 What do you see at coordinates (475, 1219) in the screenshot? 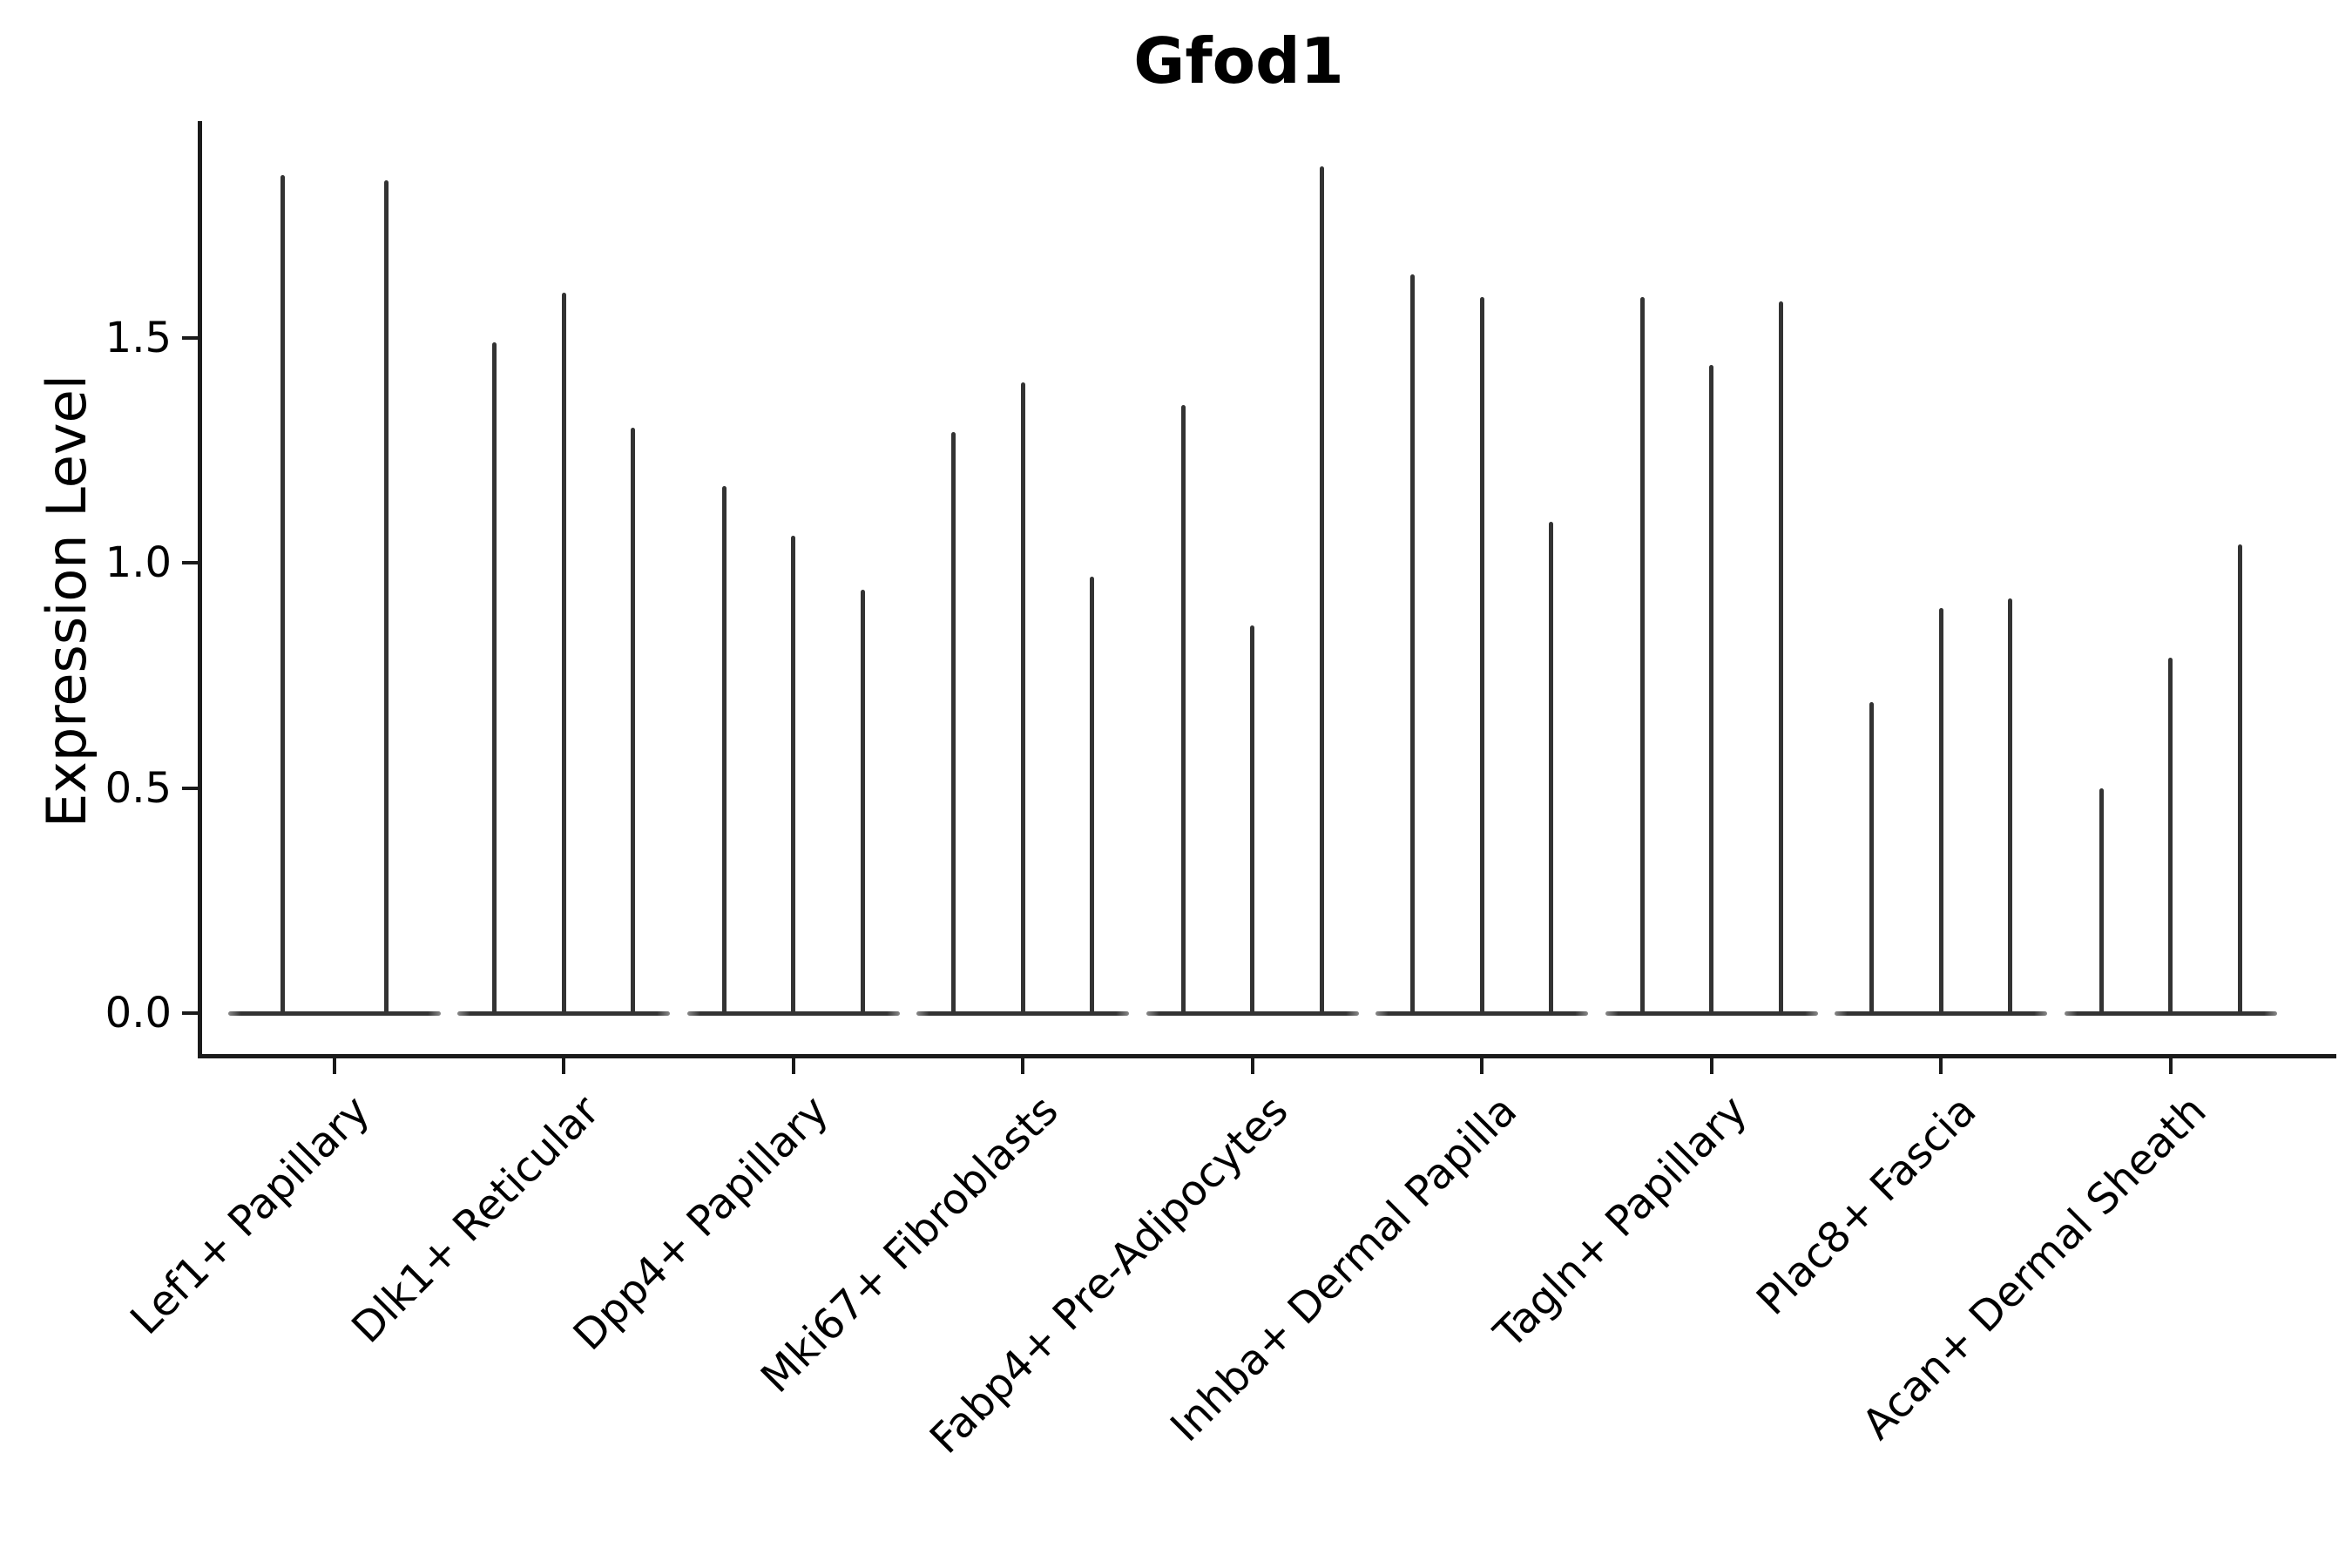
I see `x-tick-label: Dlk1+ Reticular` at bounding box center [475, 1219].